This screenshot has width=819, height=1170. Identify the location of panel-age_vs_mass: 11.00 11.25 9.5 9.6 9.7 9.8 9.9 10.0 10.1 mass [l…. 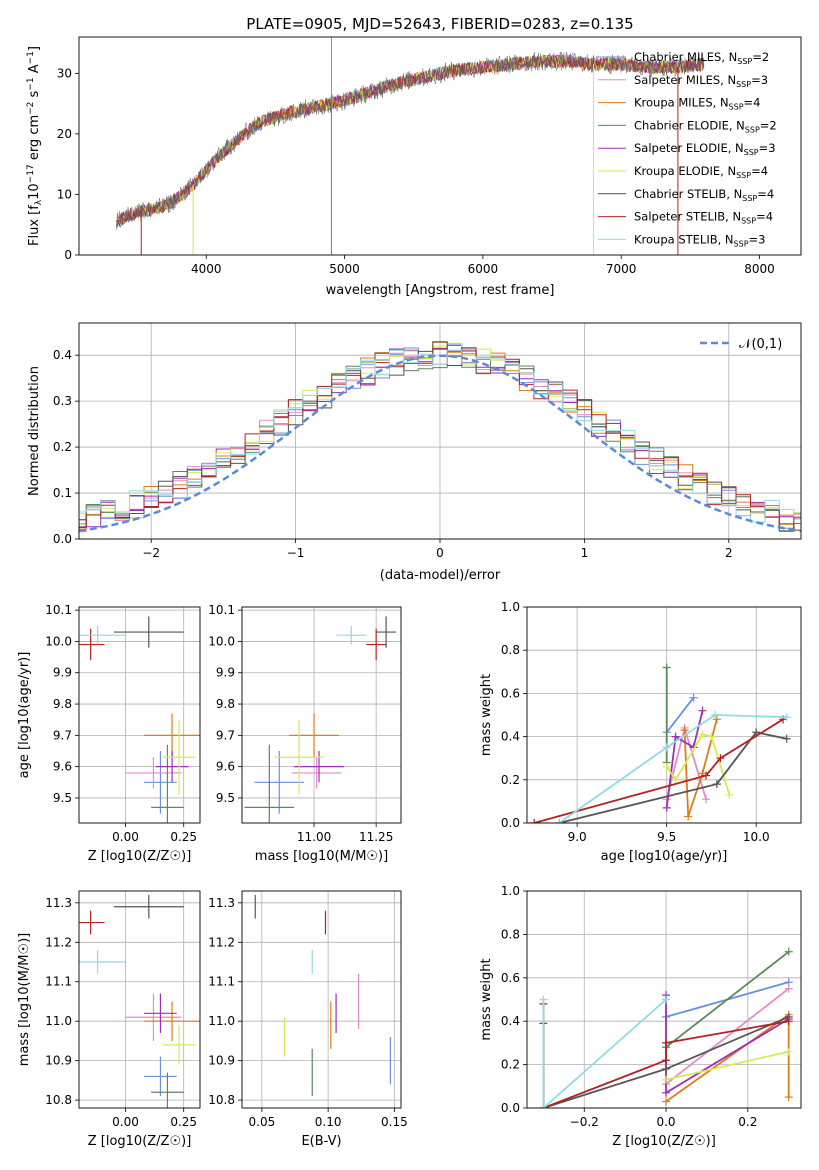
(305, 733).